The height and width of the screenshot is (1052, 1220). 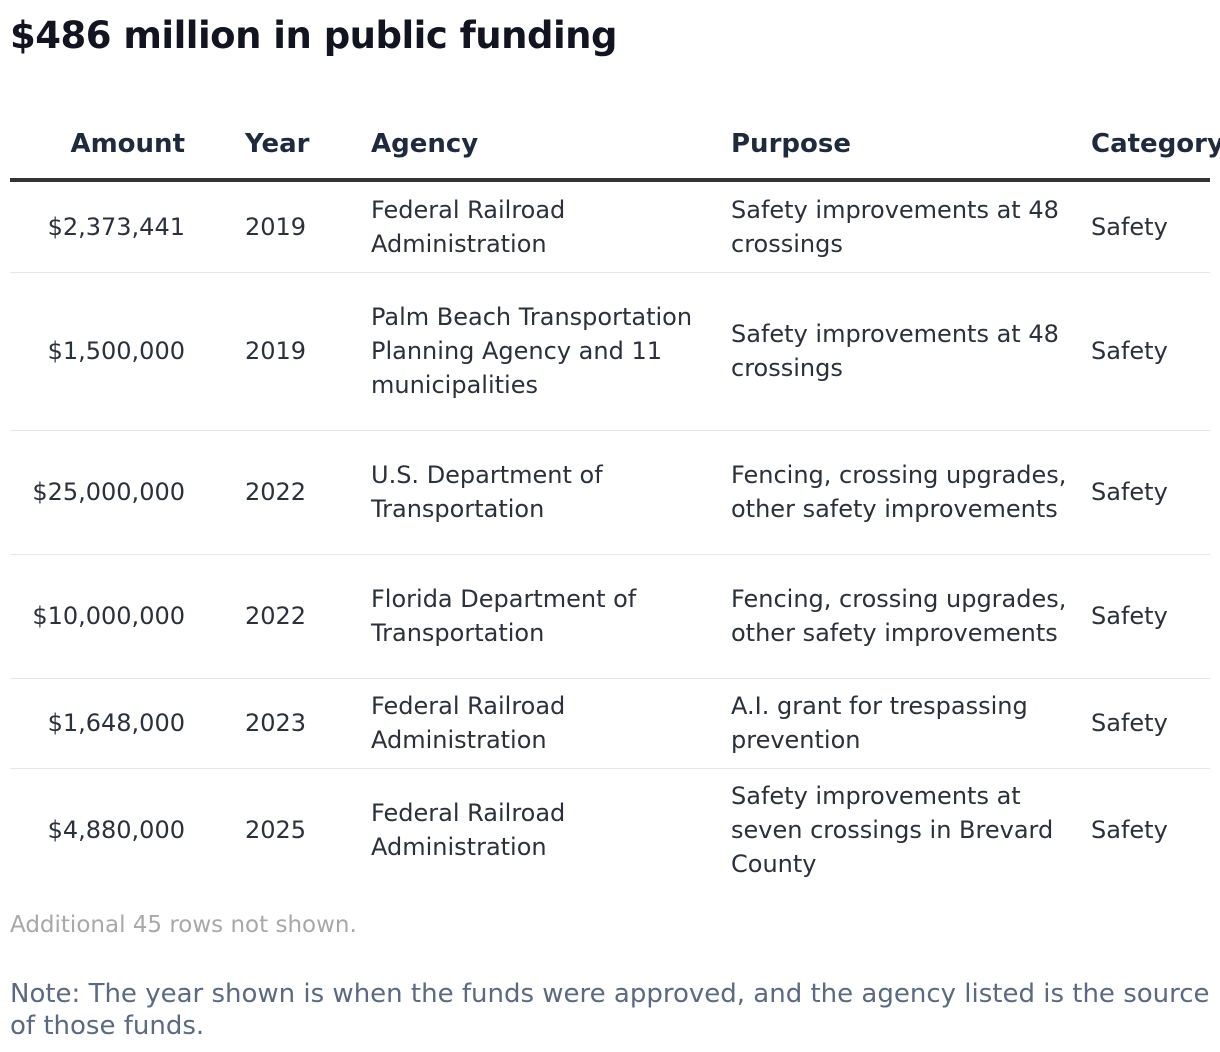 What do you see at coordinates (276, 830) in the screenshot?
I see `cell-year: 2025` at bounding box center [276, 830].